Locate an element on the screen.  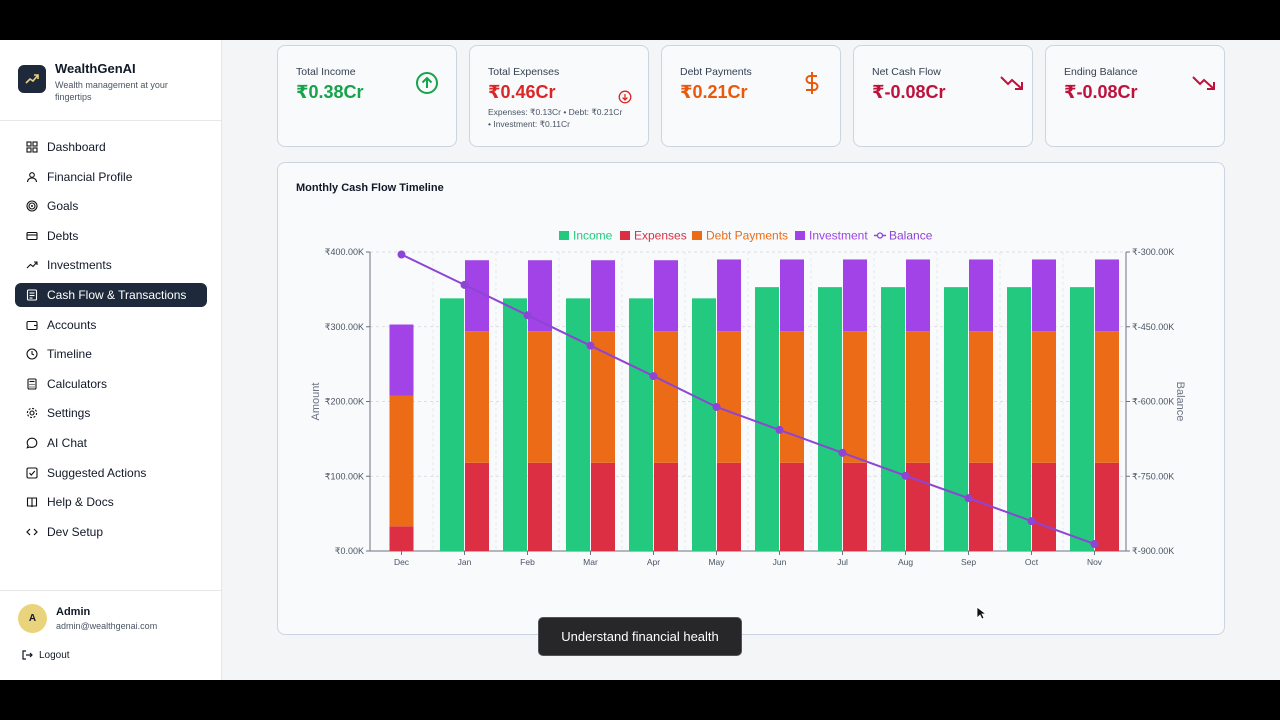
sidebar-item-financial-profile: Financial Profile is located at coordinates (111, 177).